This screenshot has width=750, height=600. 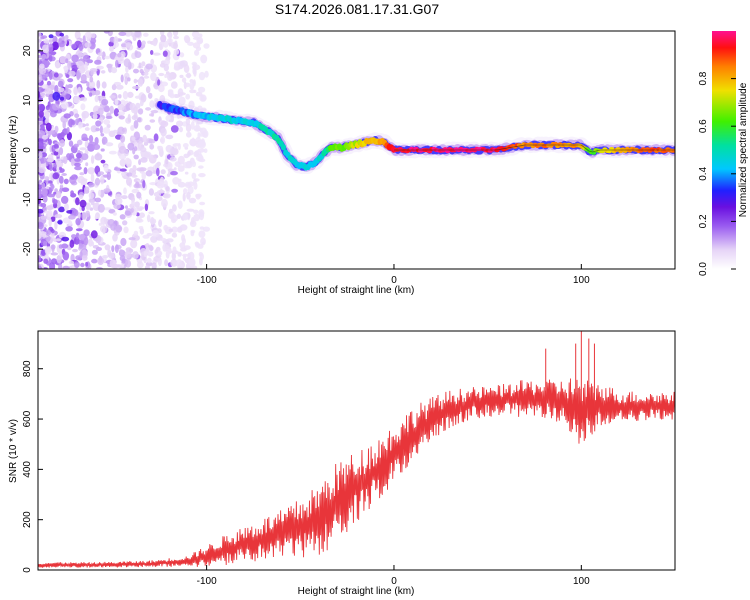 What do you see at coordinates (703, 173) in the screenshot?
I see `colorbar-tick-label: 0.4` at bounding box center [703, 173].